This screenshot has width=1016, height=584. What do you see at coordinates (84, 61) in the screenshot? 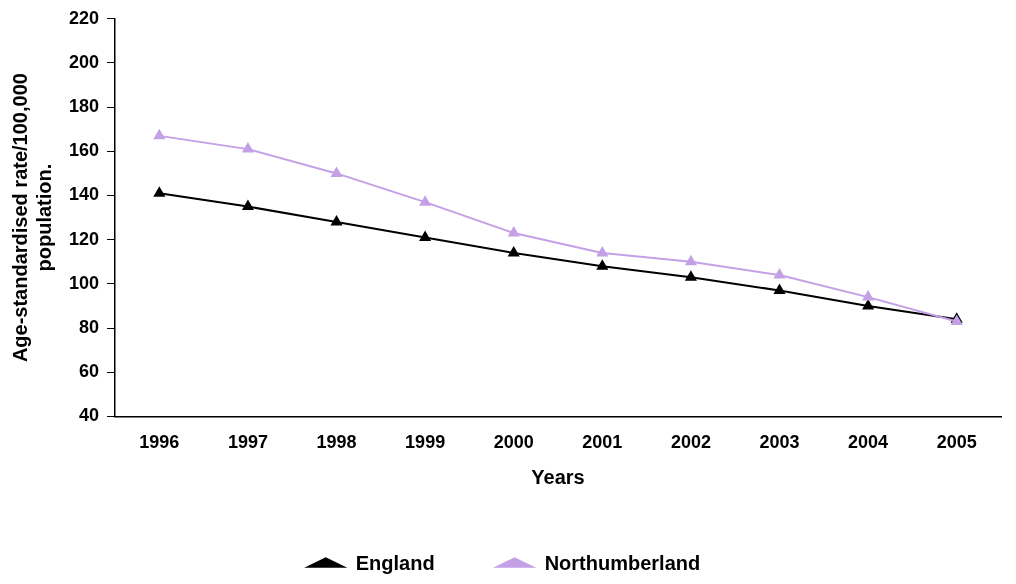
I see `y-tick-label: 200` at bounding box center [84, 61].